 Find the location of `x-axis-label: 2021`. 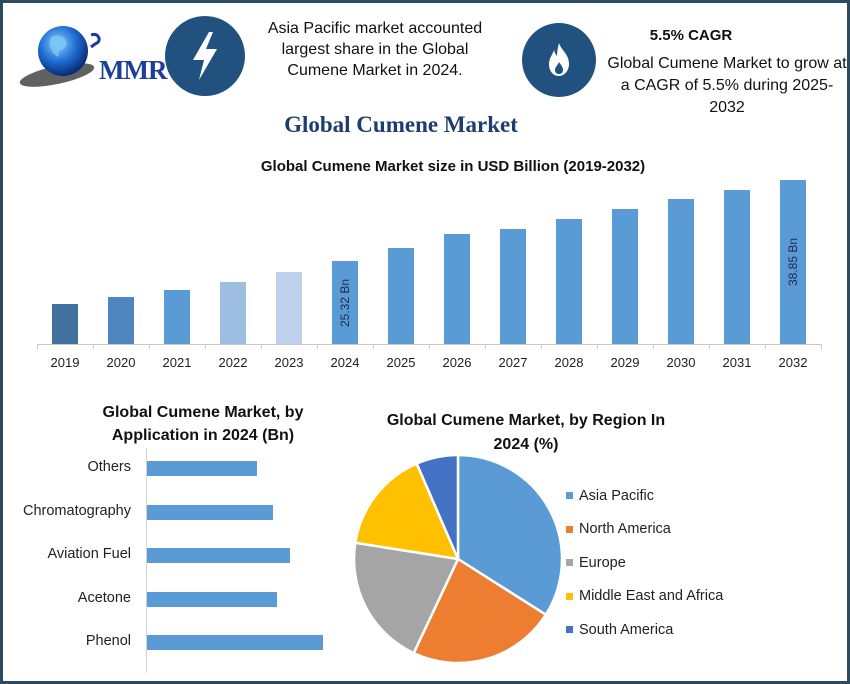

x-axis-label: 2021 is located at coordinates (177, 362).